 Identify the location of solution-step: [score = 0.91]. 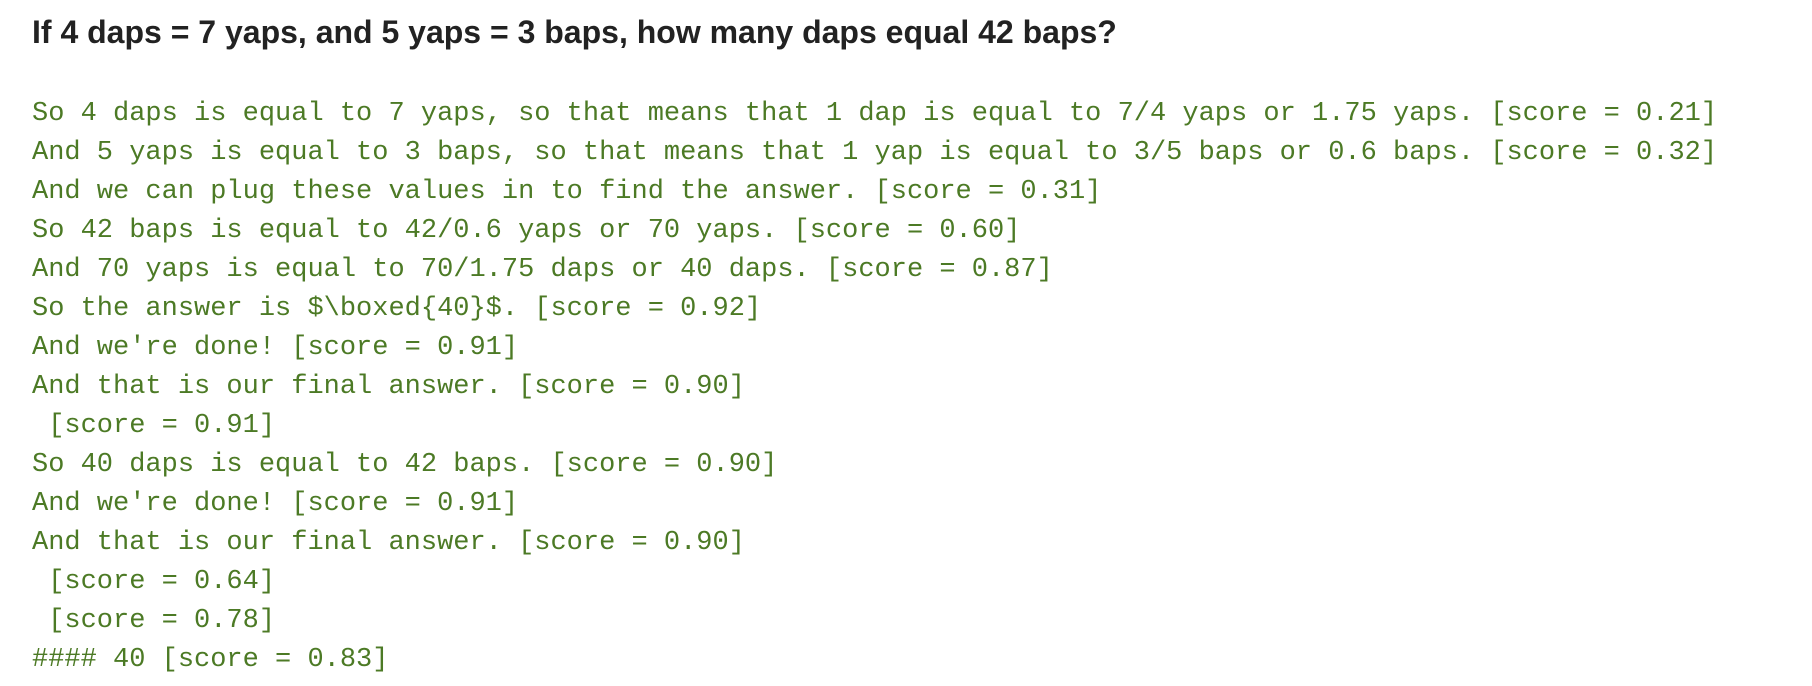
(154, 426).